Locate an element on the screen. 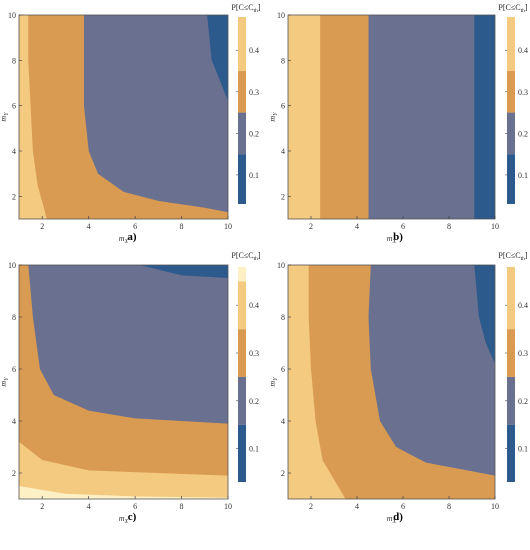  panel-caption: d) is located at coordinates (398, 517).